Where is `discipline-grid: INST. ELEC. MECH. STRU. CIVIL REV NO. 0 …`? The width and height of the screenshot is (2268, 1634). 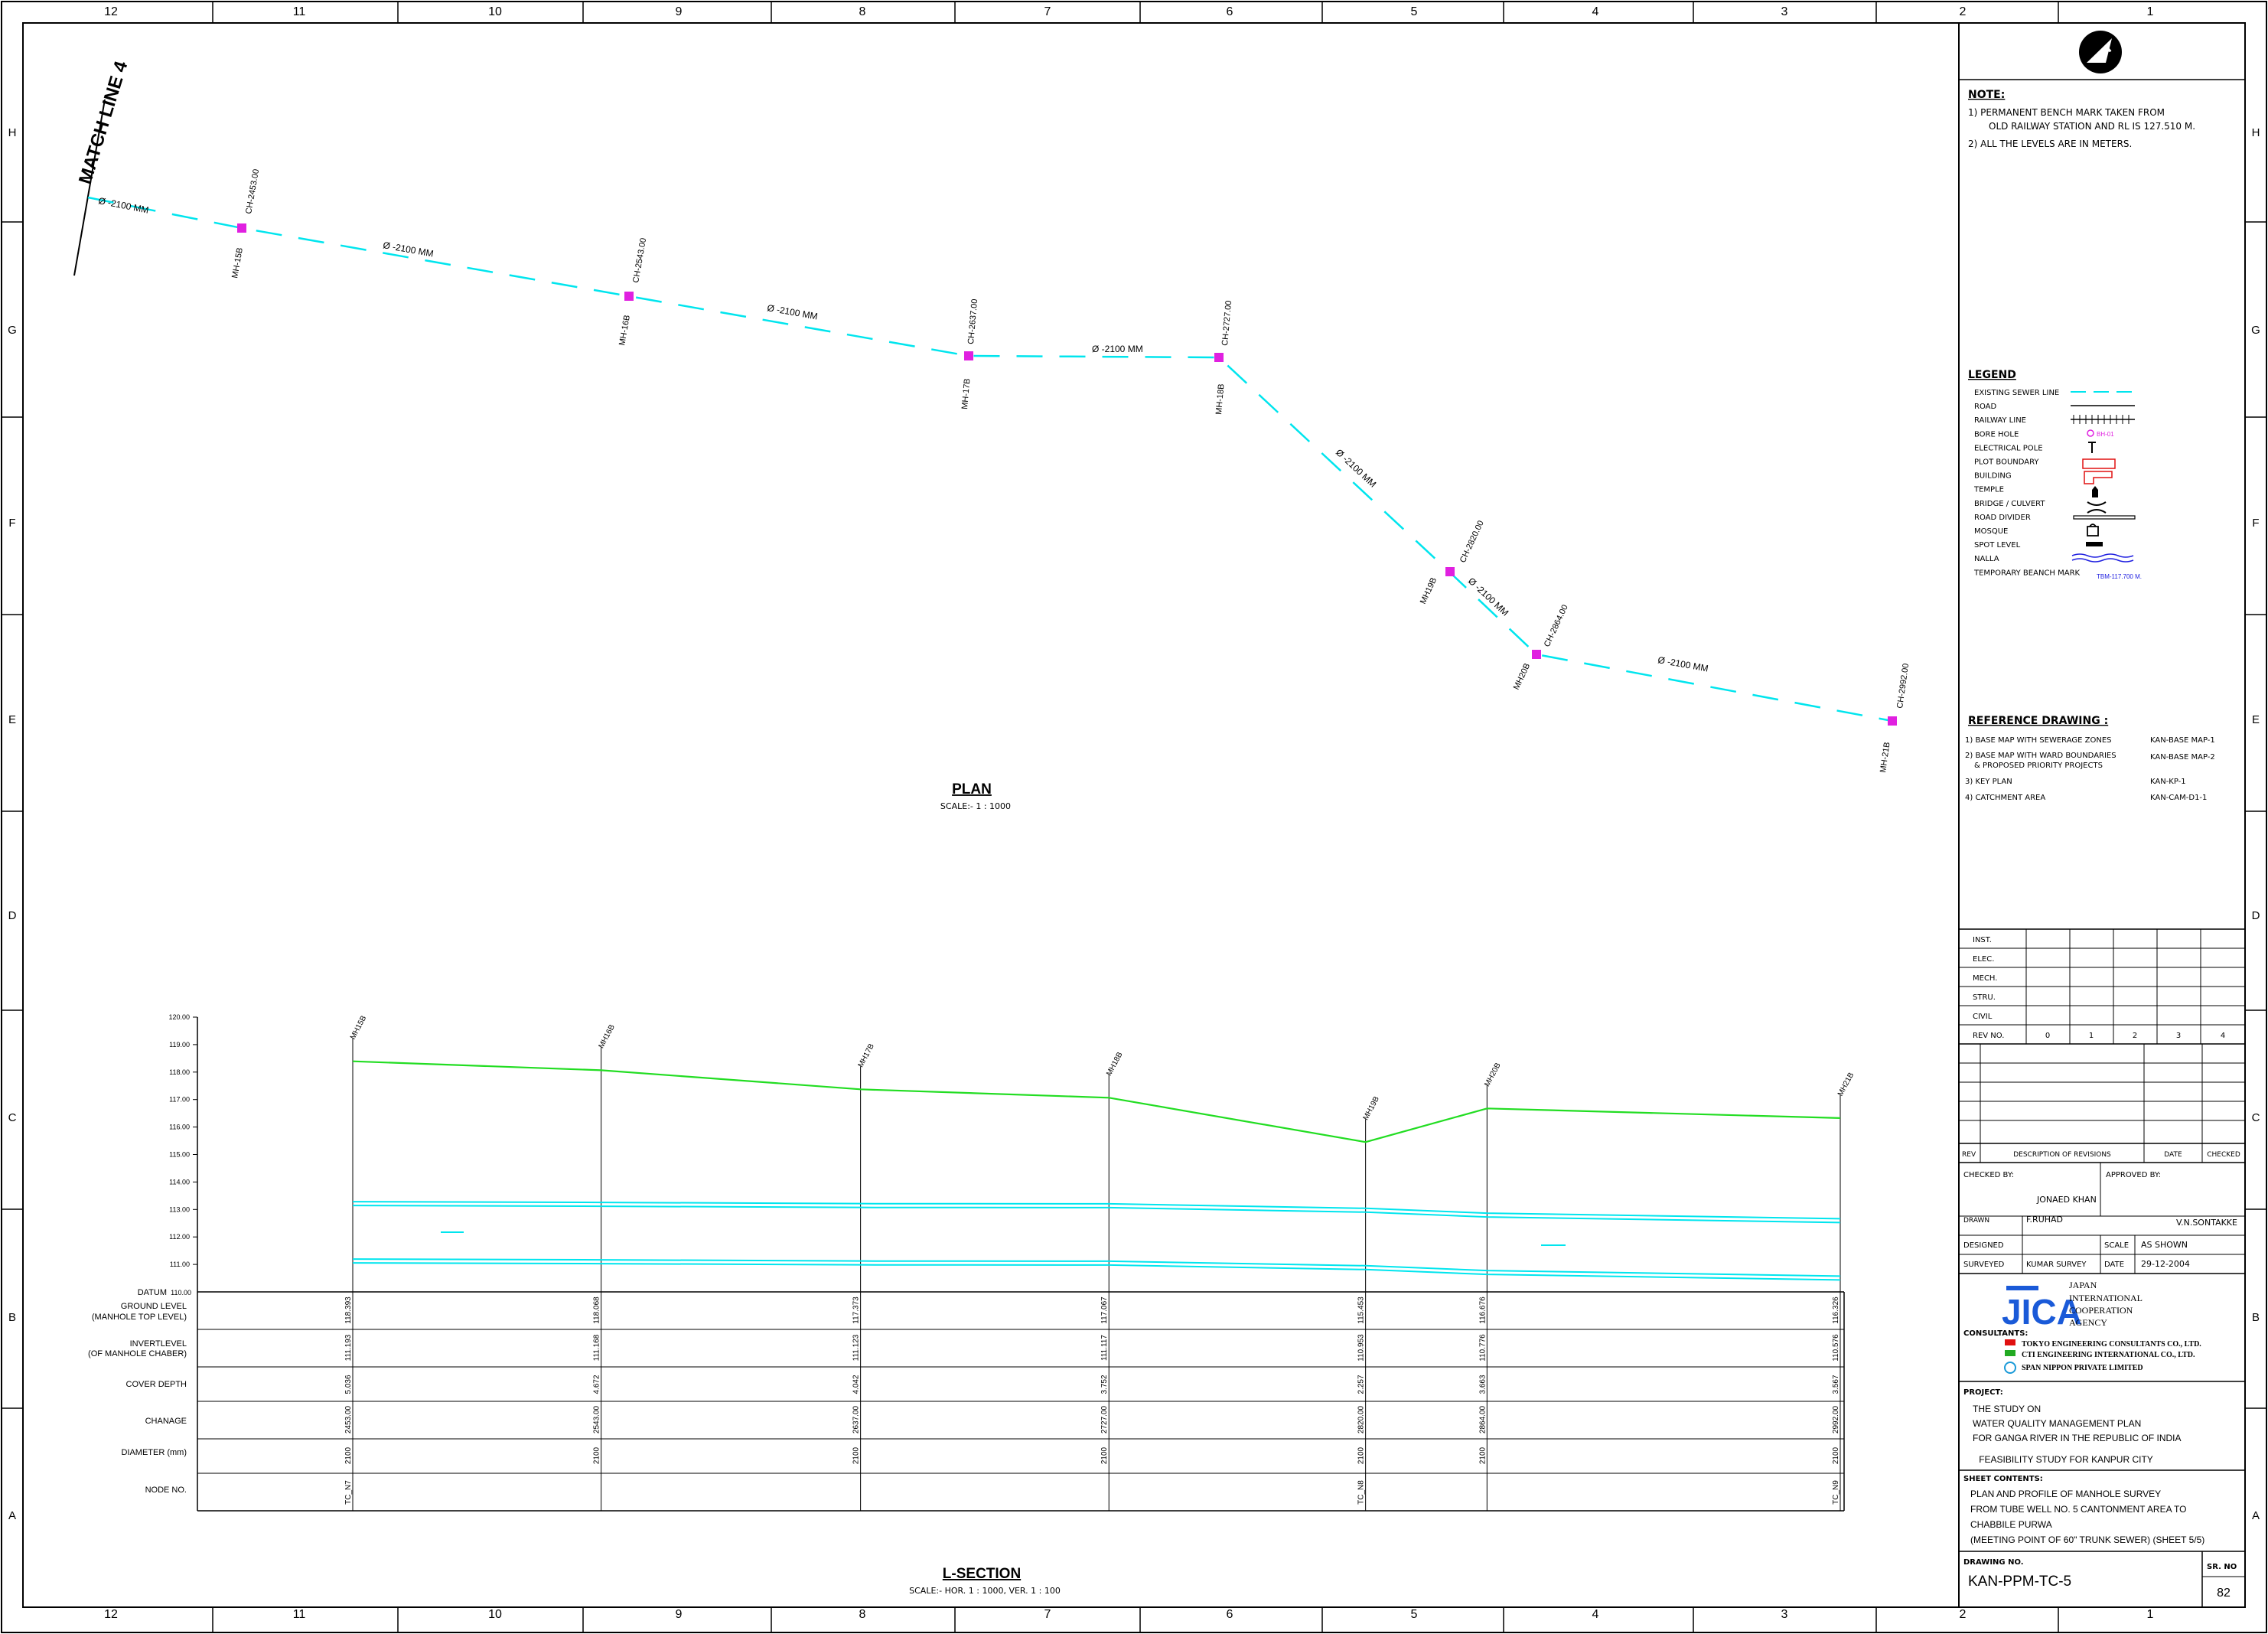
discipline-grid: INST. ELEC. MECH. STRU. CIVIL REV NO. 0 … is located at coordinates (2102, 986).